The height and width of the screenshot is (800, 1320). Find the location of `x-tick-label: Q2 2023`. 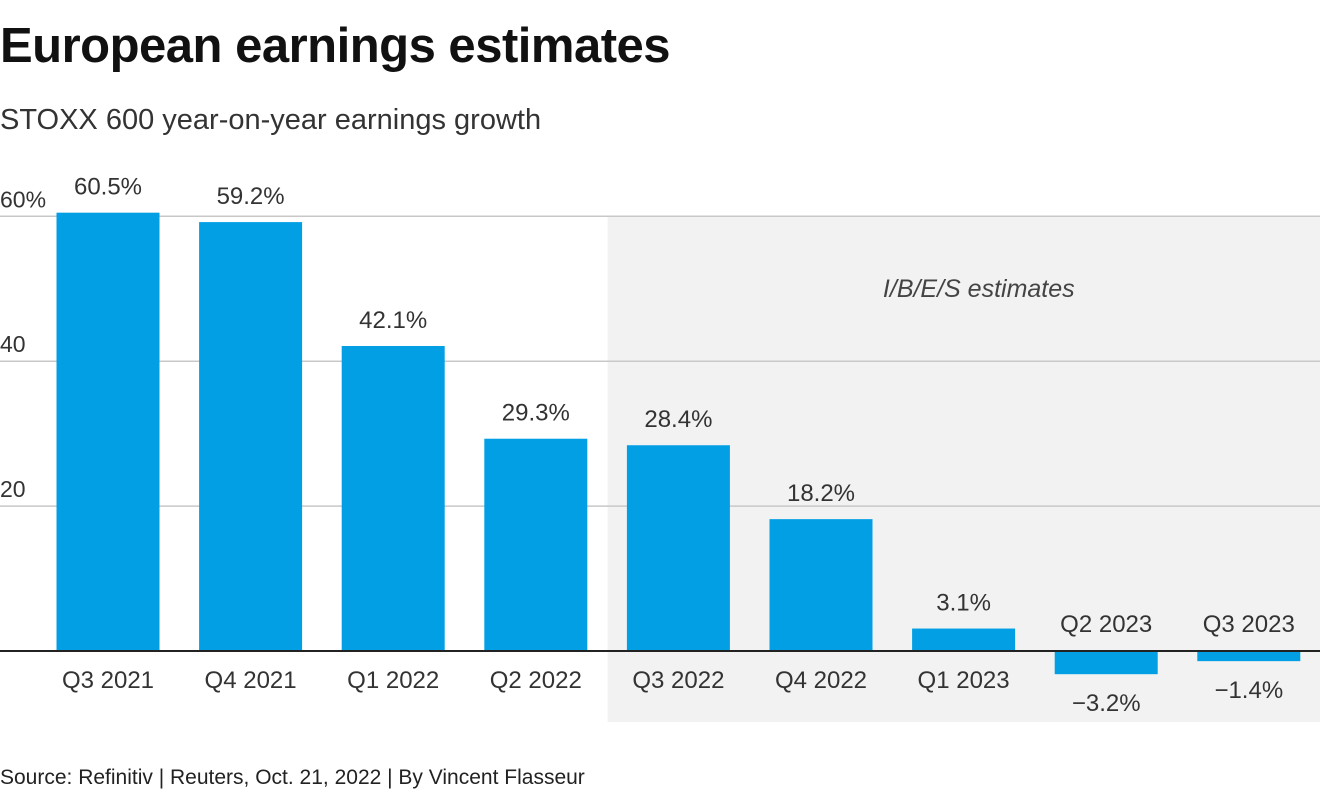

x-tick-label: Q2 2023 is located at coordinates (1106, 624).